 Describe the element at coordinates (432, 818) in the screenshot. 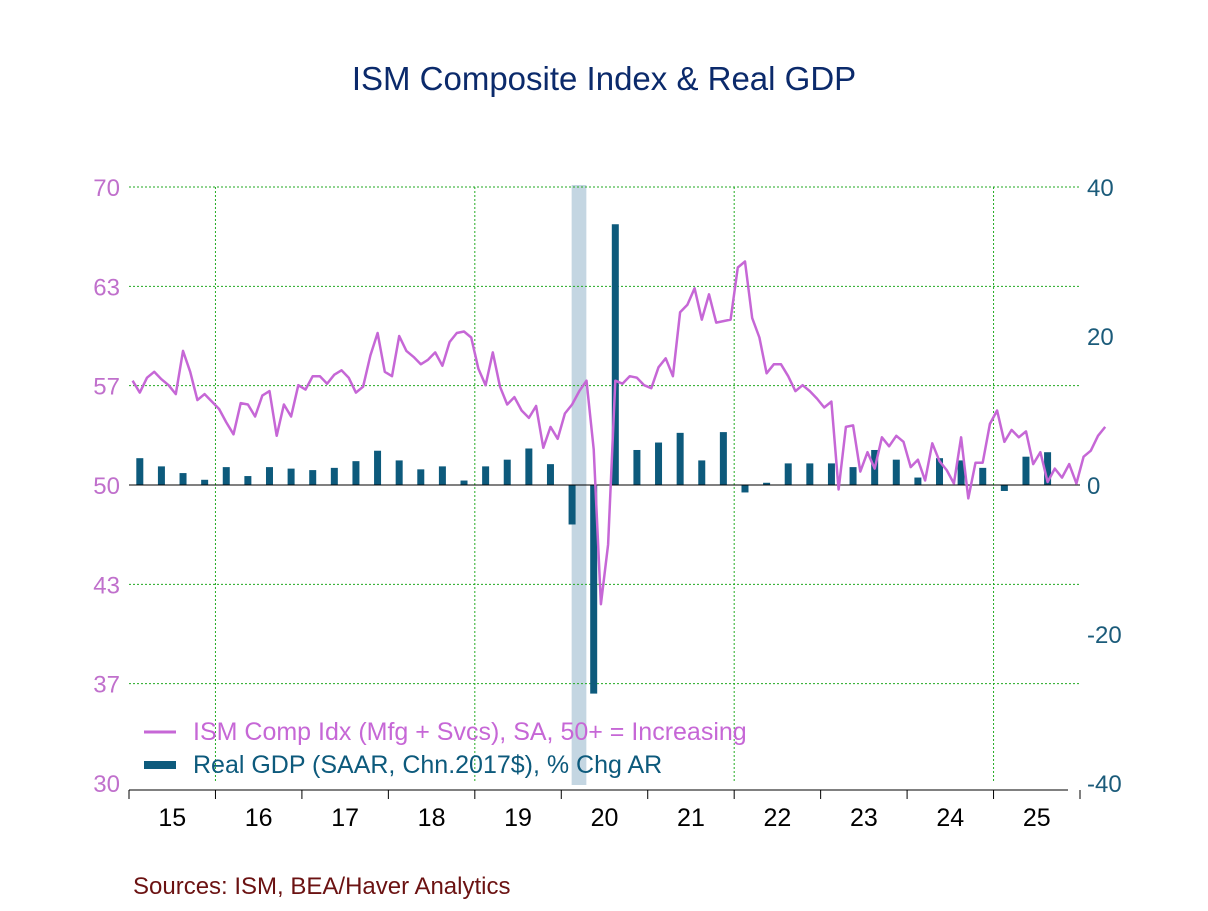

I see `x-tick-label: 18` at that location.